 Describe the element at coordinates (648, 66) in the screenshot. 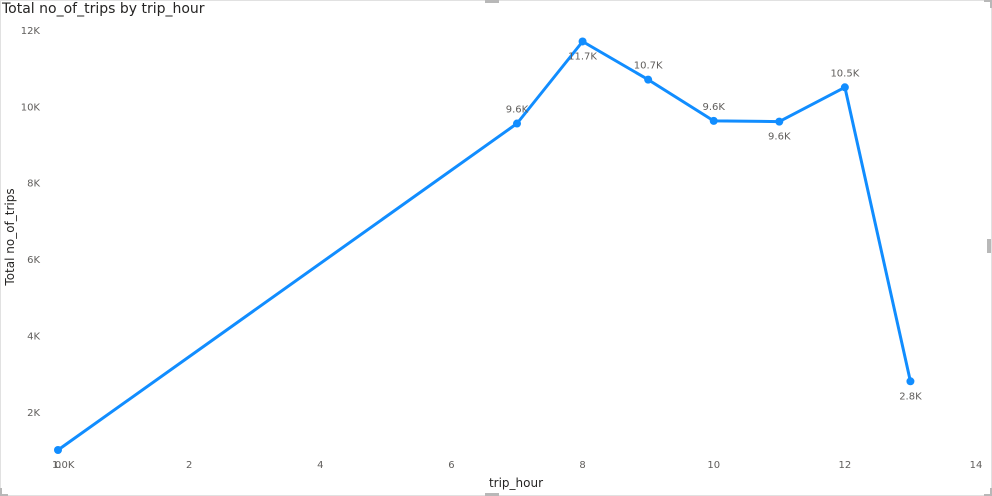

I see `data-label: 10.7K` at that location.